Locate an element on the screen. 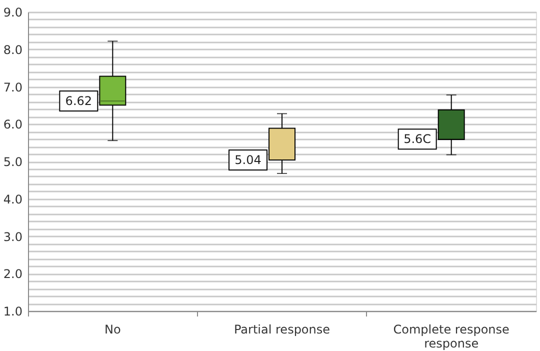  y-tick-label: 4.0 is located at coordinates (12, 199).